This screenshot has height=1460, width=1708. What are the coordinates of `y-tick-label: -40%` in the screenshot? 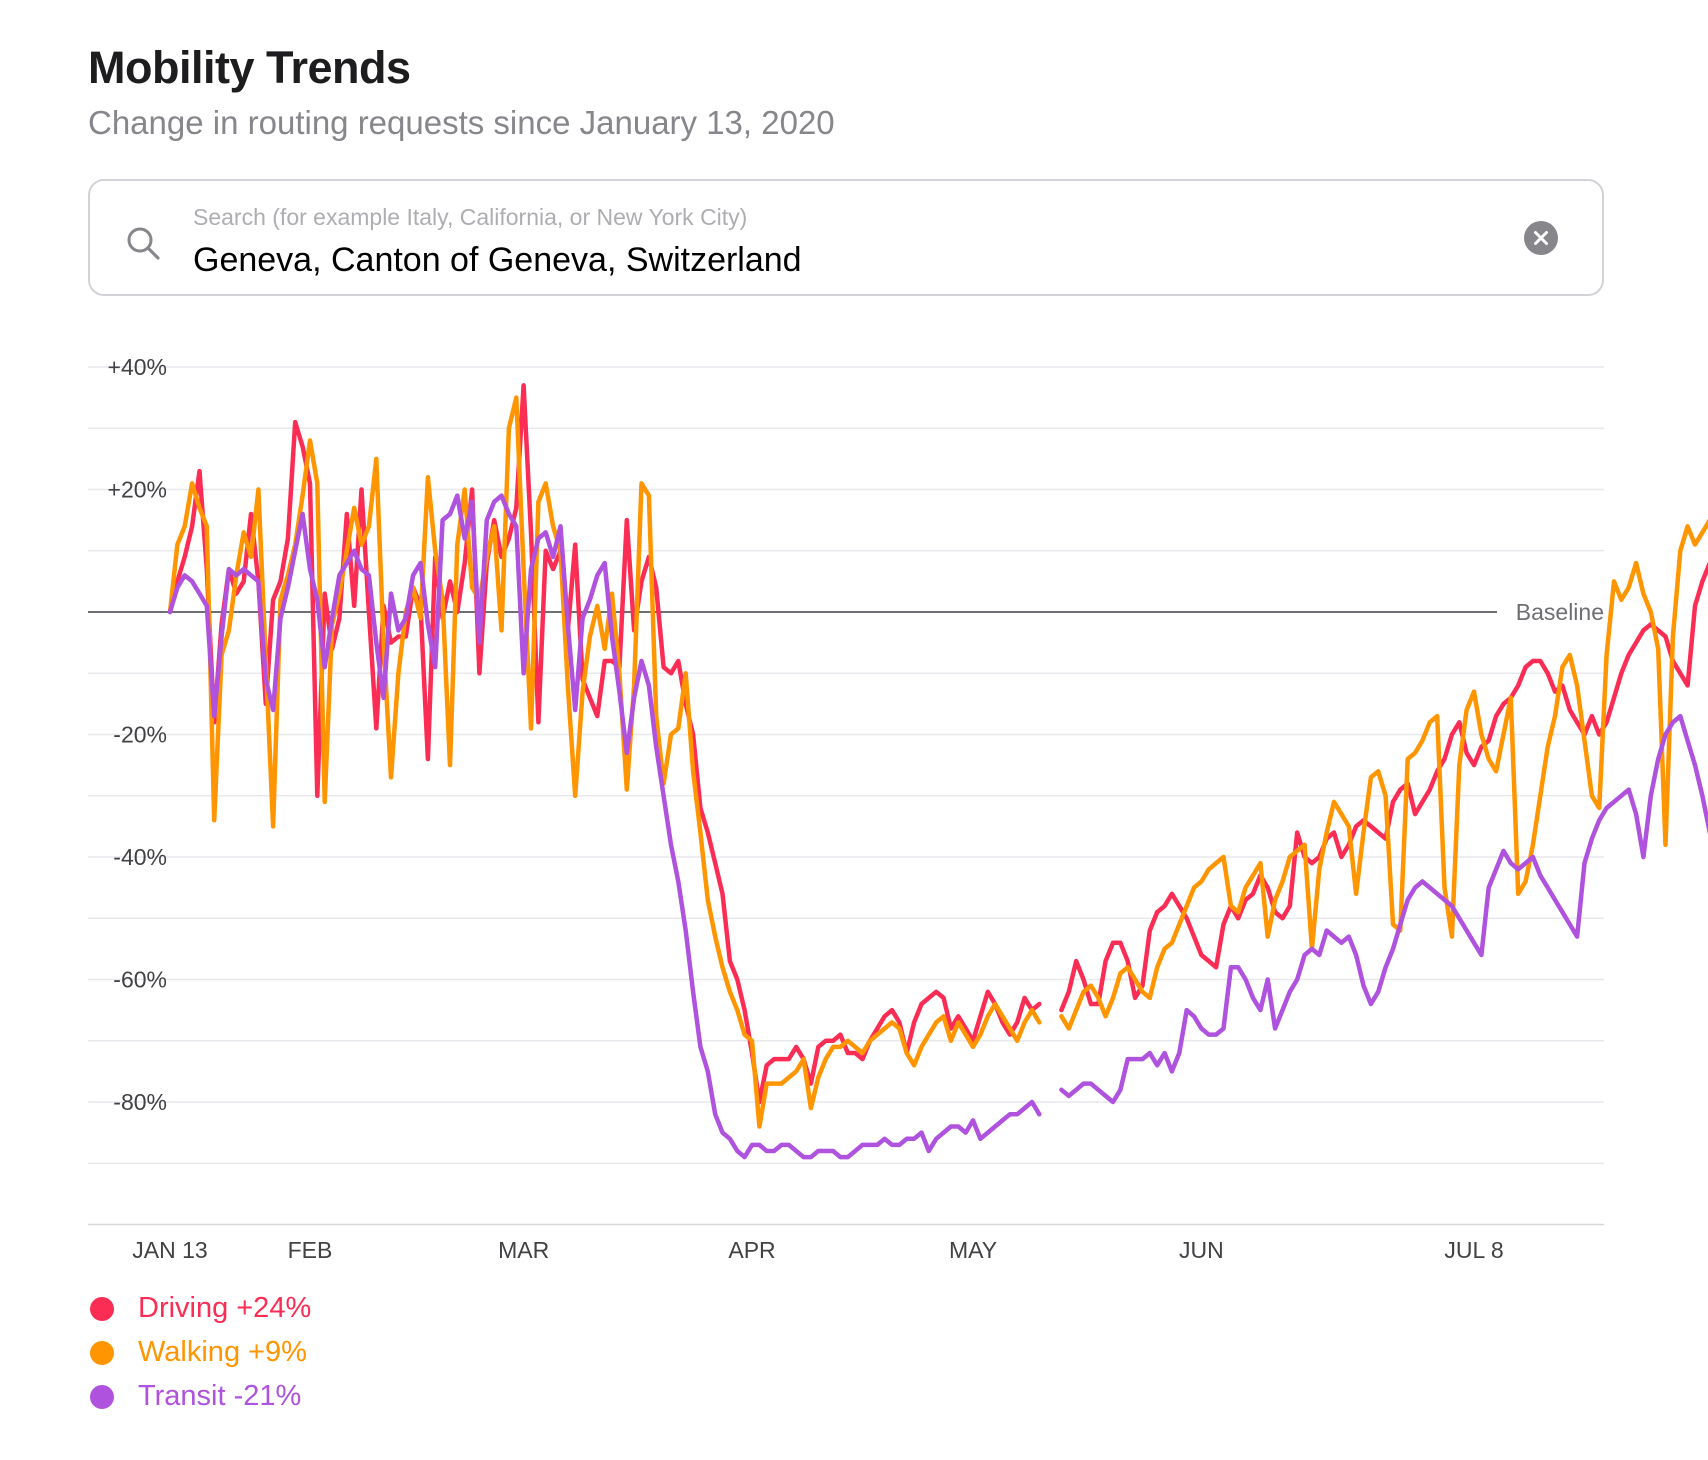 It's located at (140, 857).